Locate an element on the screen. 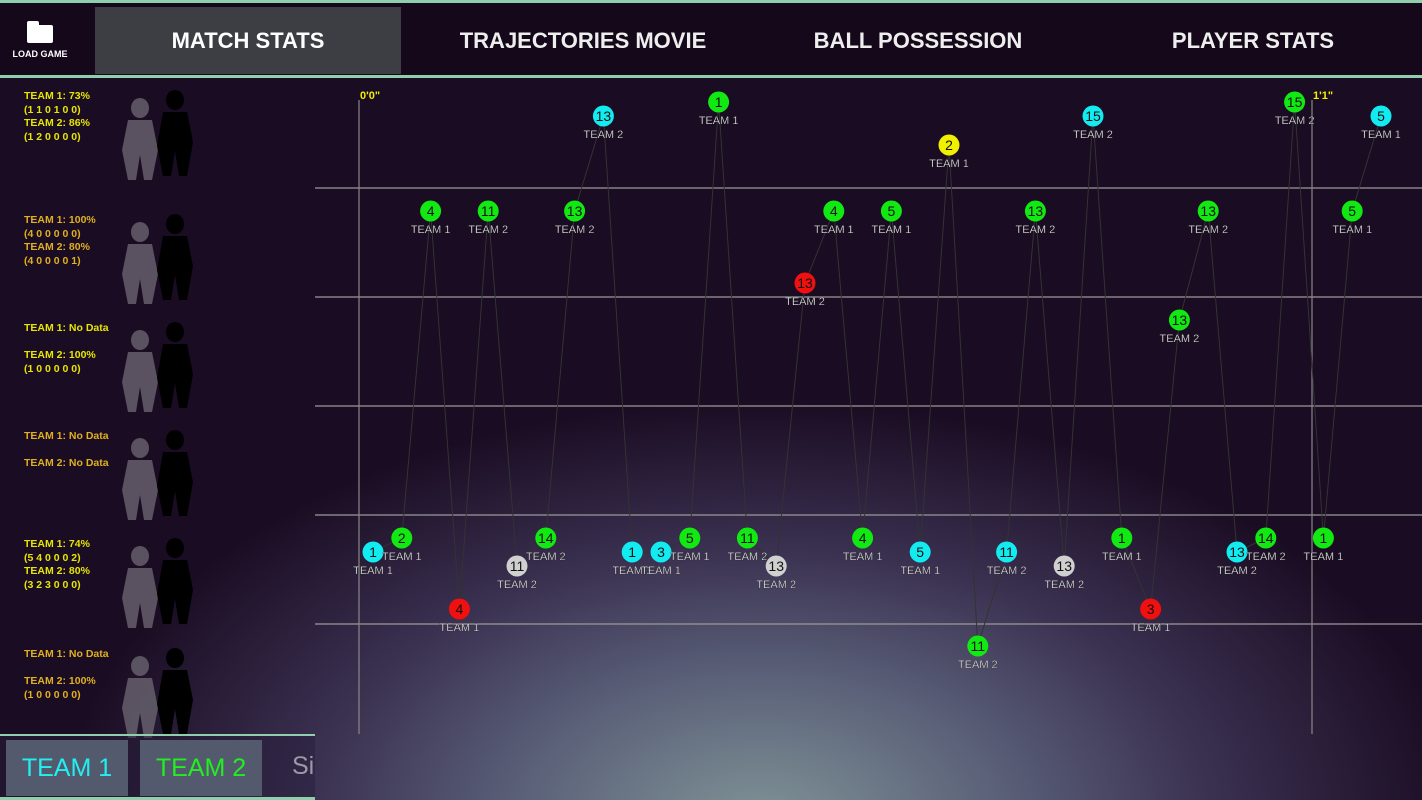 The height and width of the screenshot is (800, 1422). stat-line: (1 1 0 1 0 0) is located at coordinates (52, 109).